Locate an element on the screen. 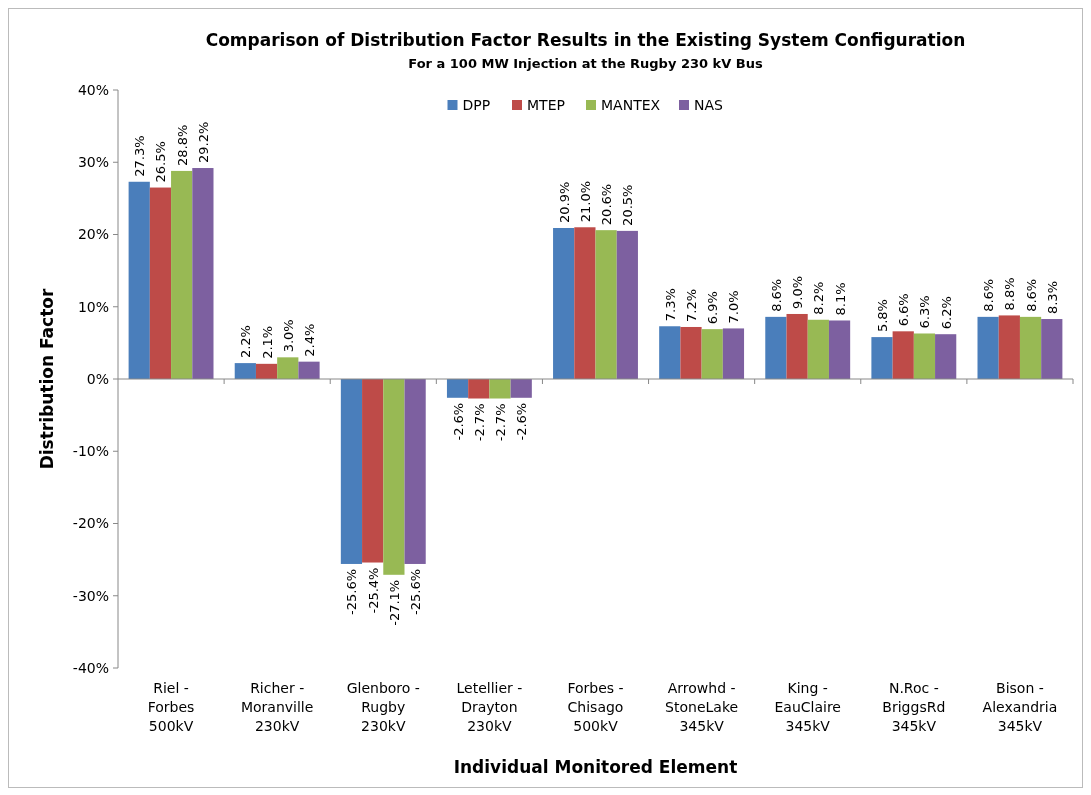 The image size is (1091, 795). x-tick-label: Forbes - Chisago 500kV is located at coordinates (595, 707).